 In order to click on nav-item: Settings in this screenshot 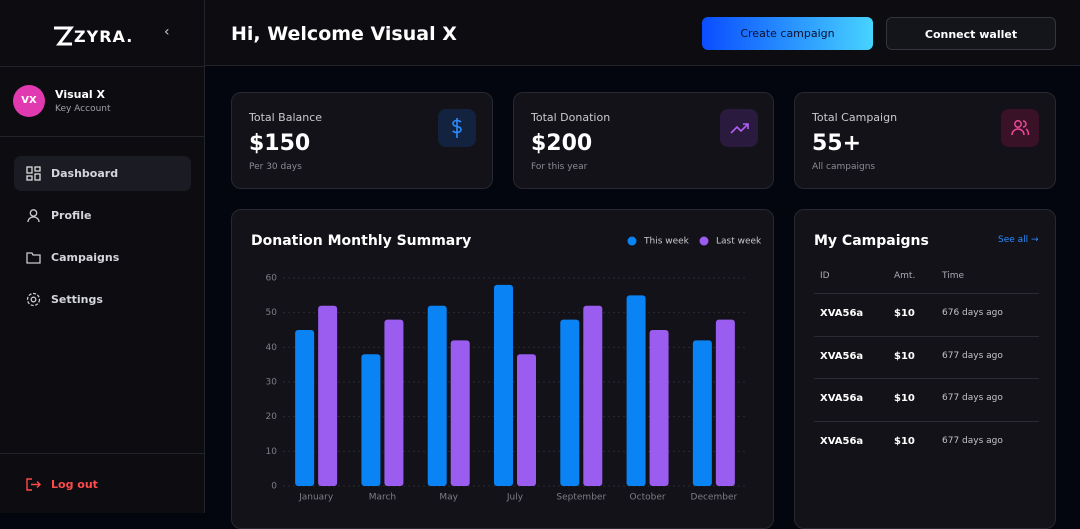, I will do `click(102, 299)`.